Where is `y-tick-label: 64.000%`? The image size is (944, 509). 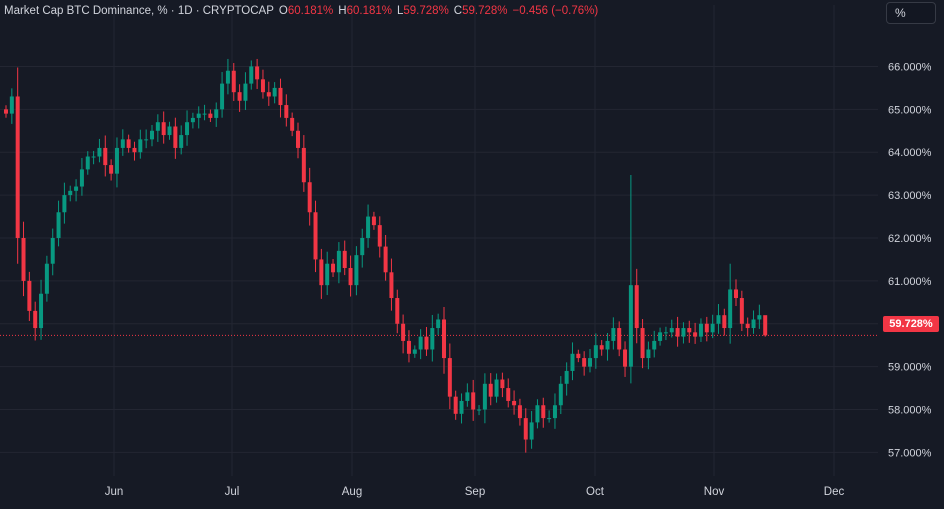
y-tick-label: 64.000% is located at coordinates (910, 153).